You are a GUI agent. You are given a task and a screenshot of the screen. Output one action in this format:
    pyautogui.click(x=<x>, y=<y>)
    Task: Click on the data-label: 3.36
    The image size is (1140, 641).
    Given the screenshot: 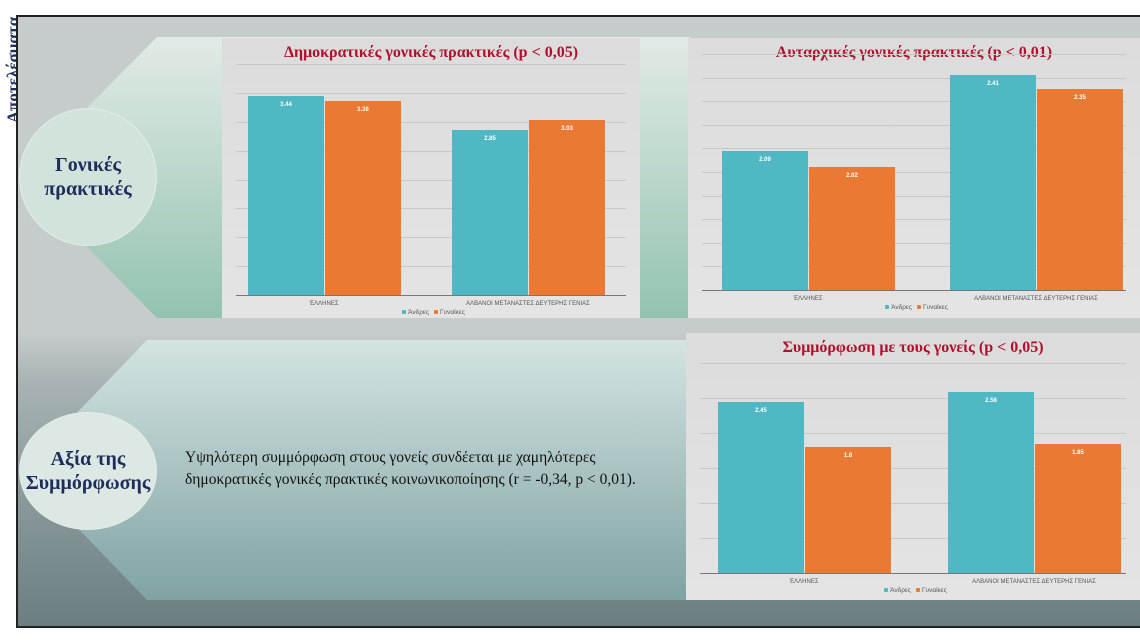 What is the action you would take?
    pyautogui.click(x=363, y=109)
    